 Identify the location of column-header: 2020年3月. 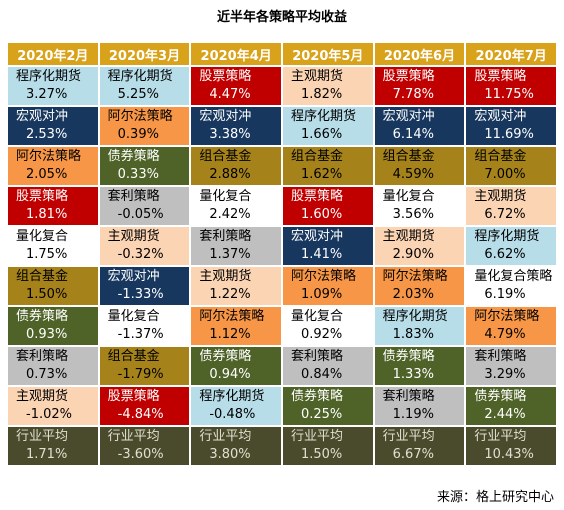
(144, 54).